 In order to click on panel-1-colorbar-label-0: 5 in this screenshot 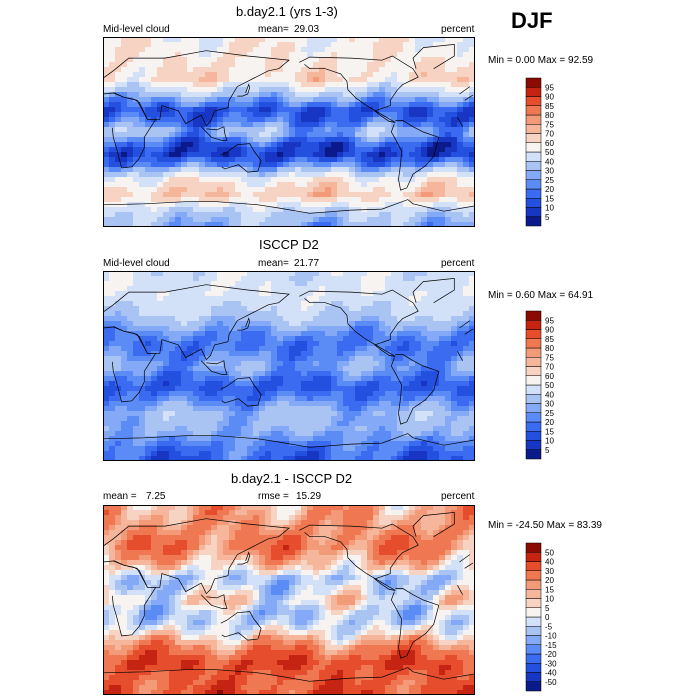, I will do `click(547, 217)`.